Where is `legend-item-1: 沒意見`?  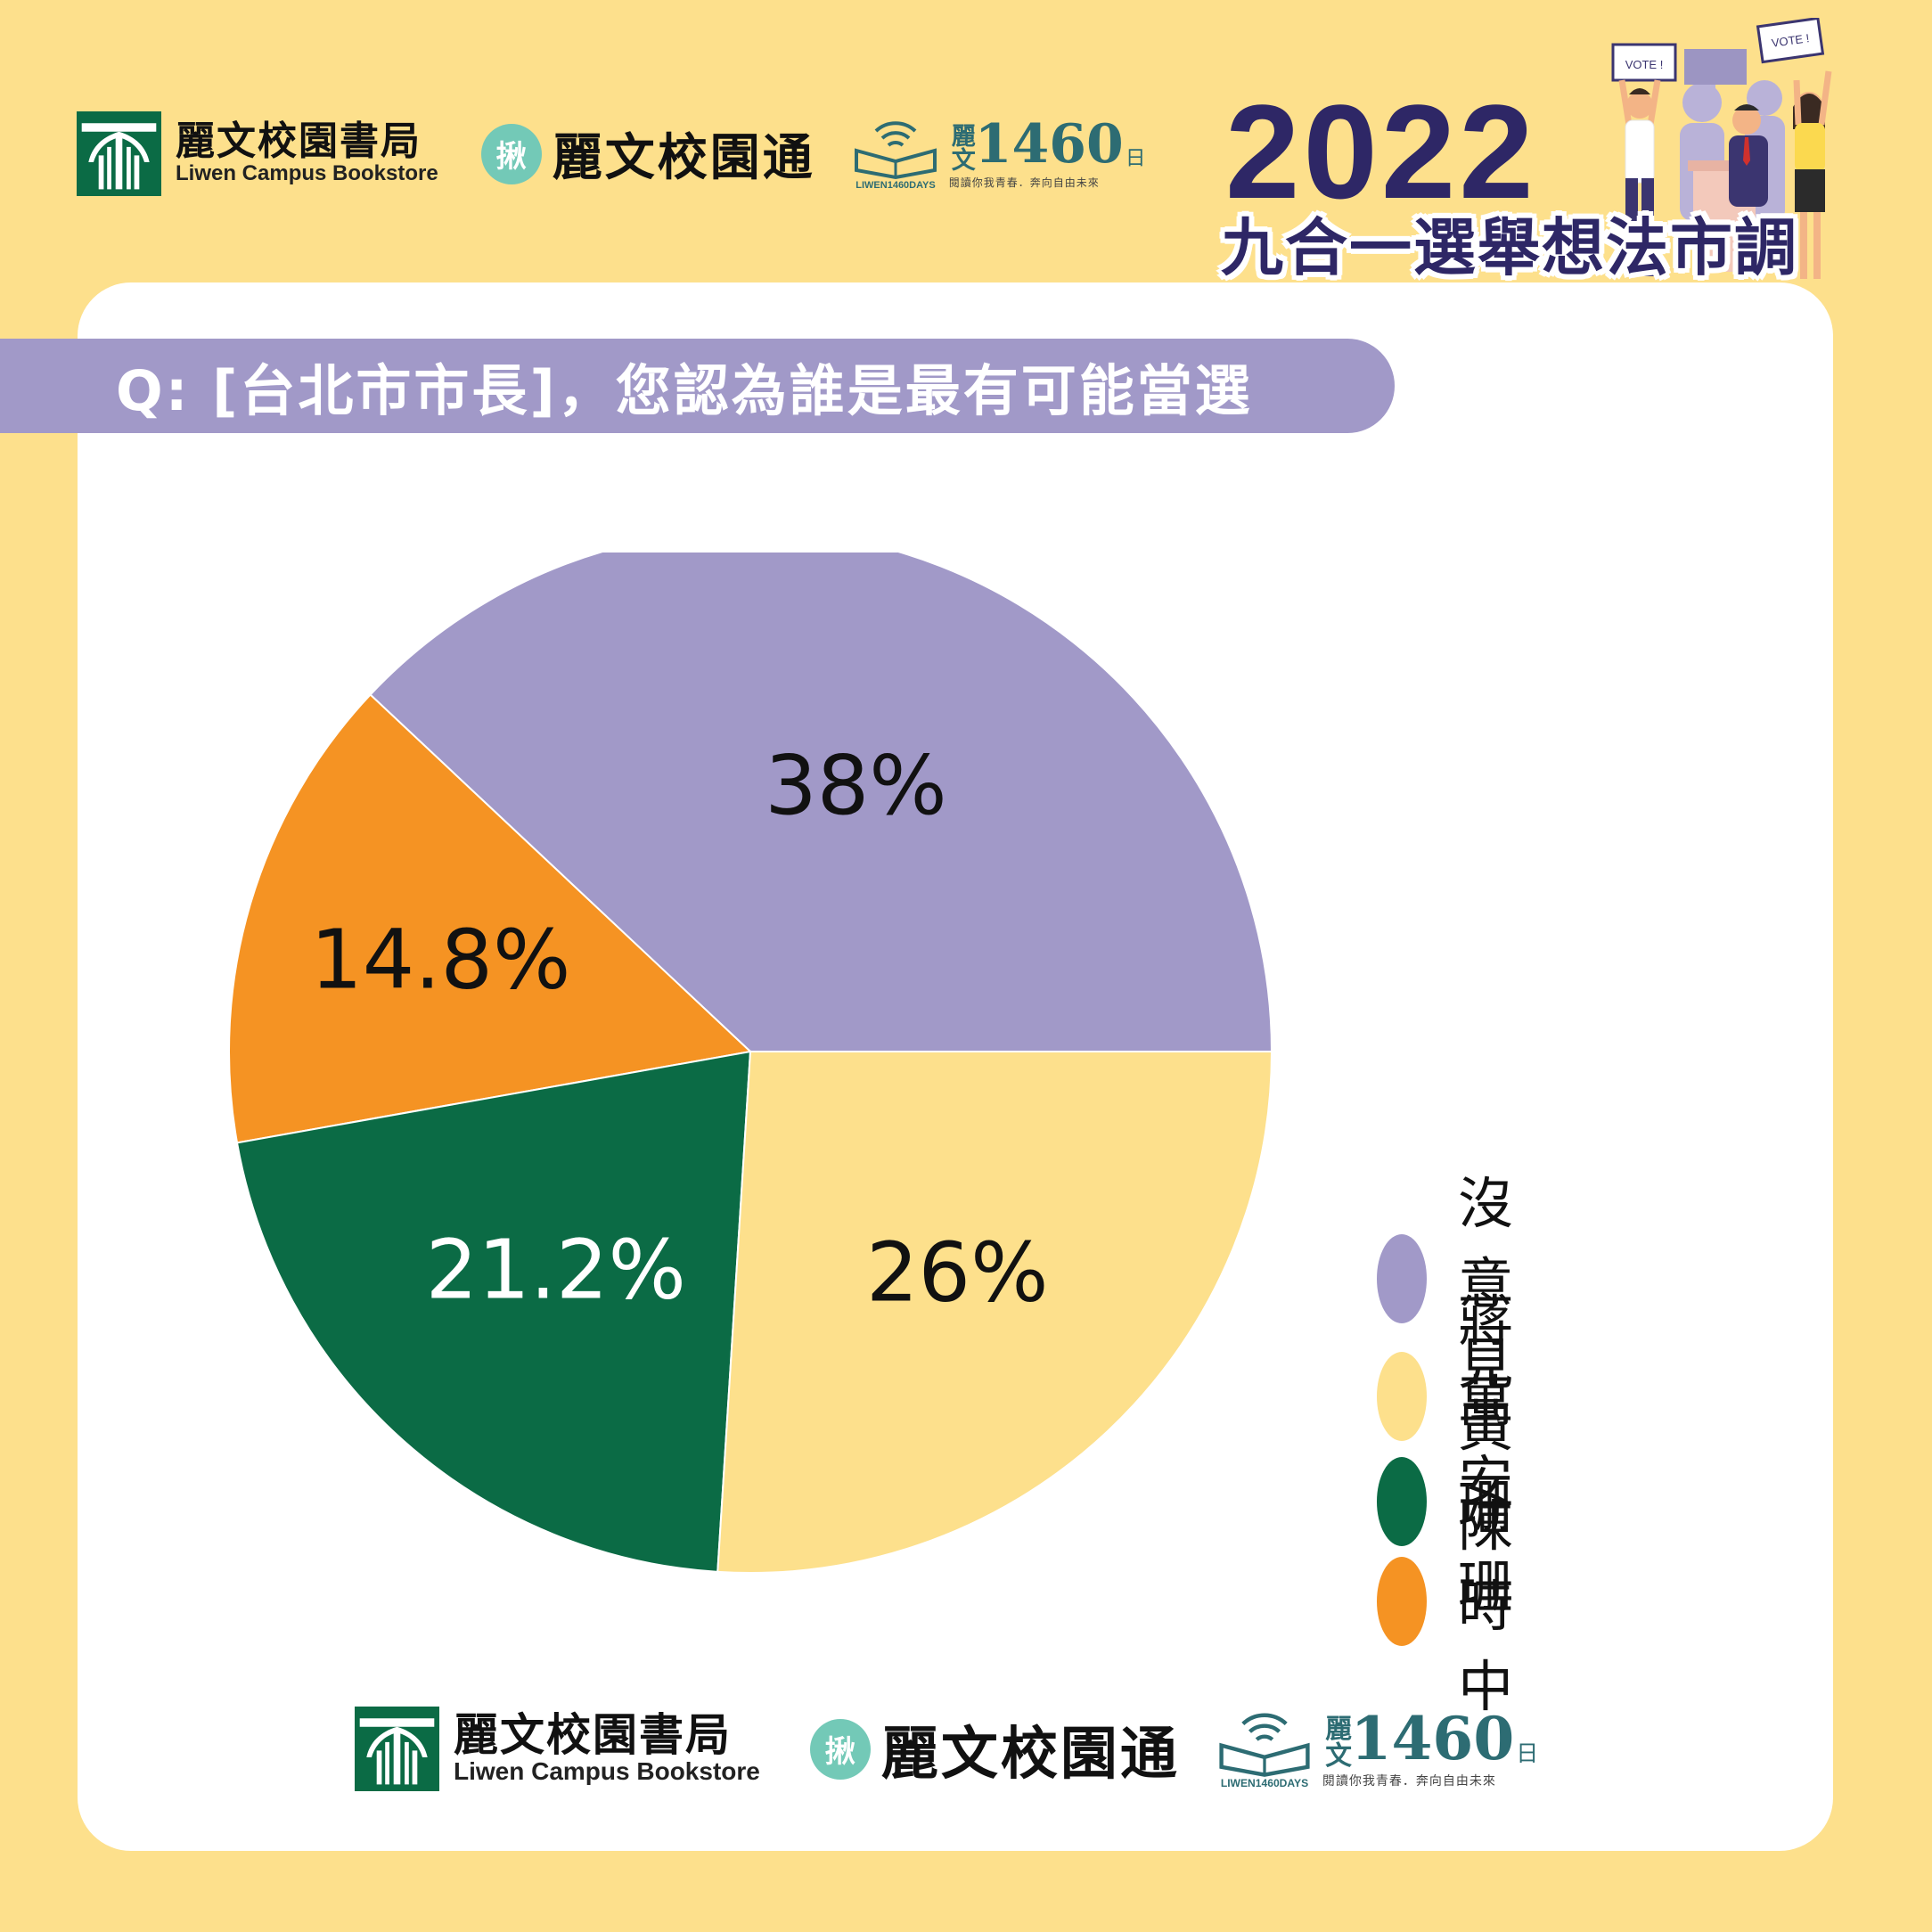 legend-item-1: 沒意見 is located at coordinates (1465, 1278).